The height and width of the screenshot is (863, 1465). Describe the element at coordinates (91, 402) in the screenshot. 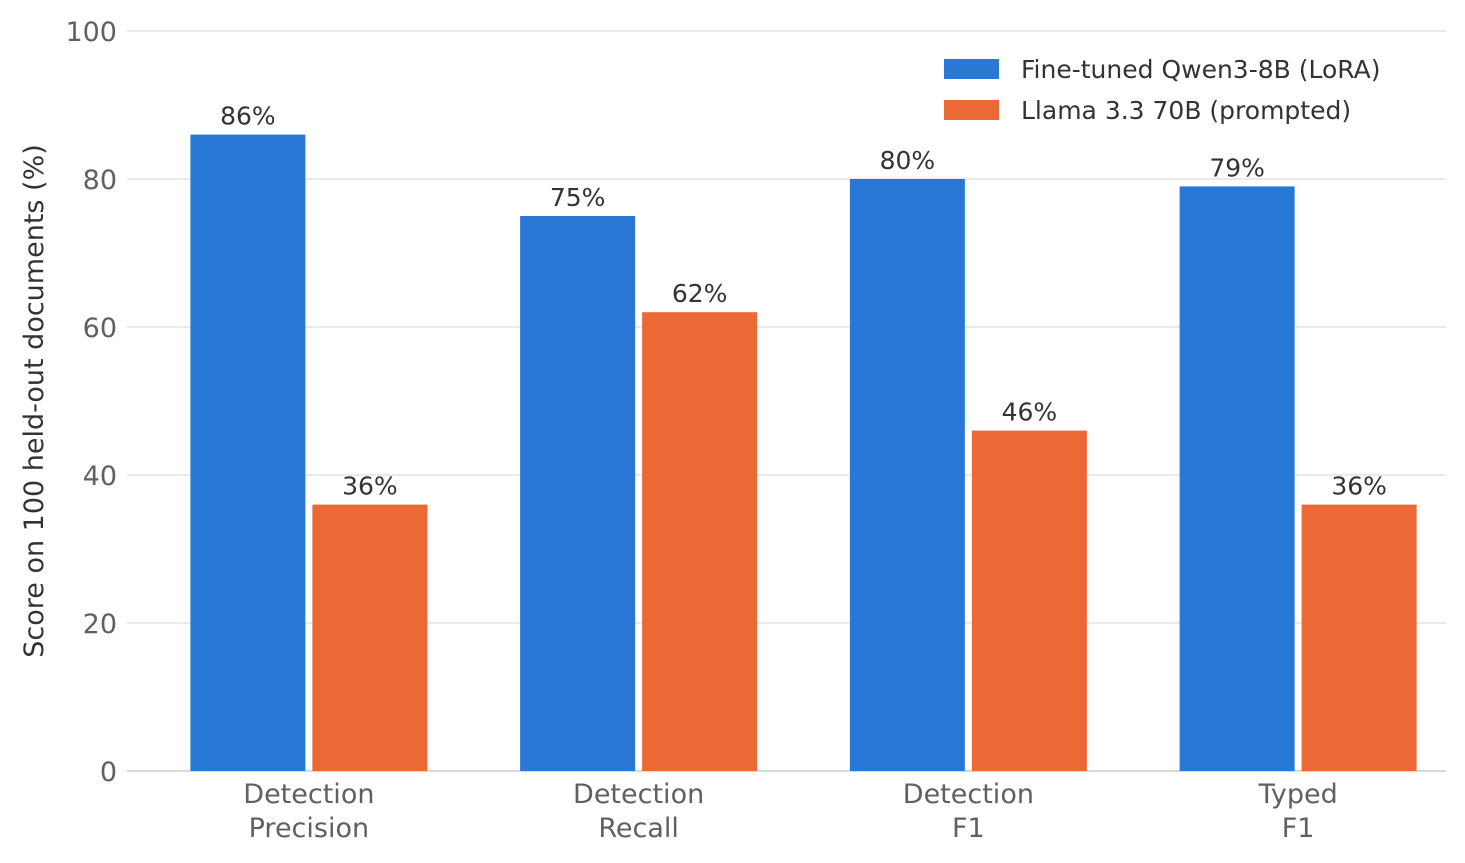

I see `y-axis-ticks: 0 20 40 60 80 100` at that location.